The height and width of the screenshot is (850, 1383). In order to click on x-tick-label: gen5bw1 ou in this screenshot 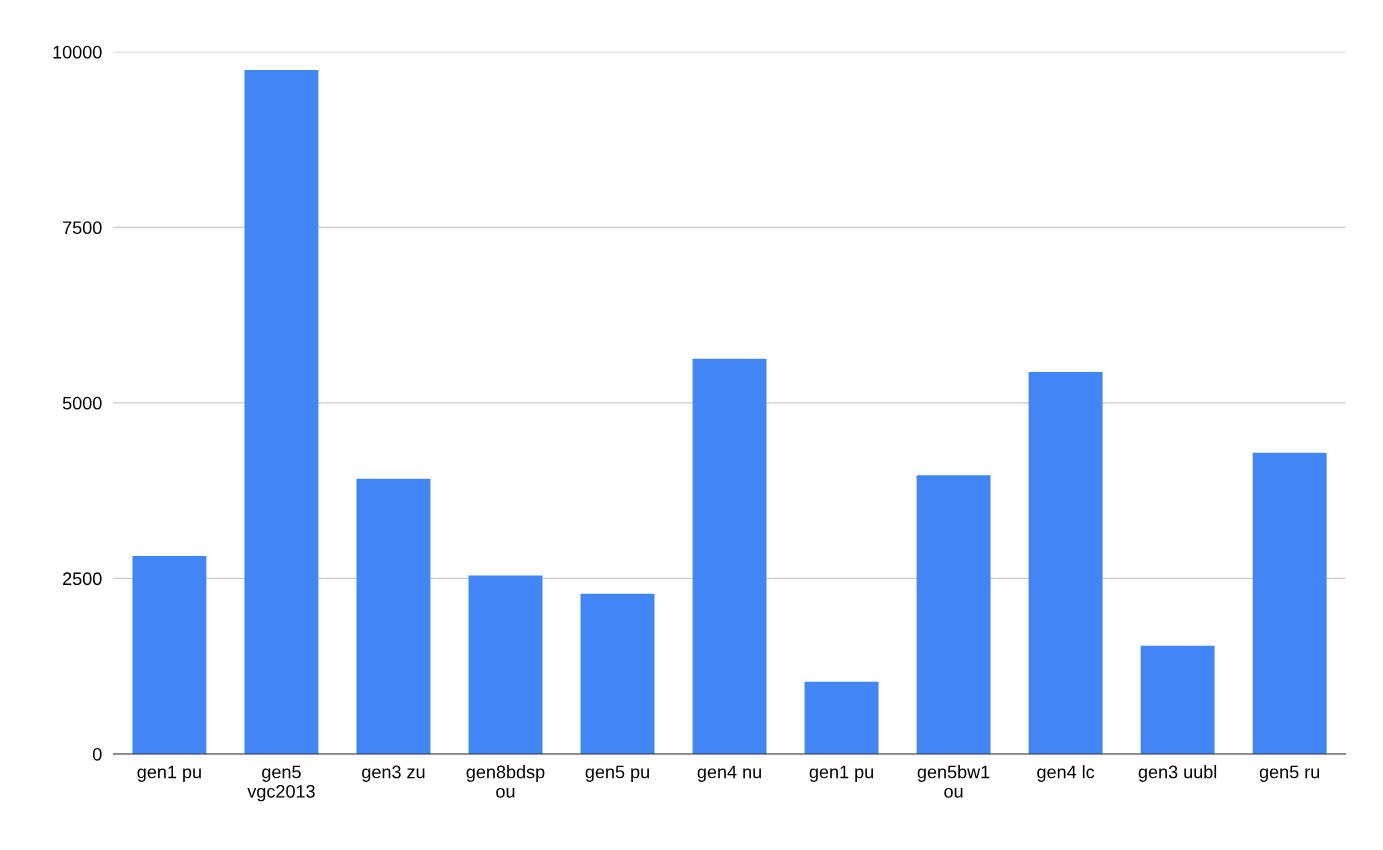, I will do `click(953, 781)`.